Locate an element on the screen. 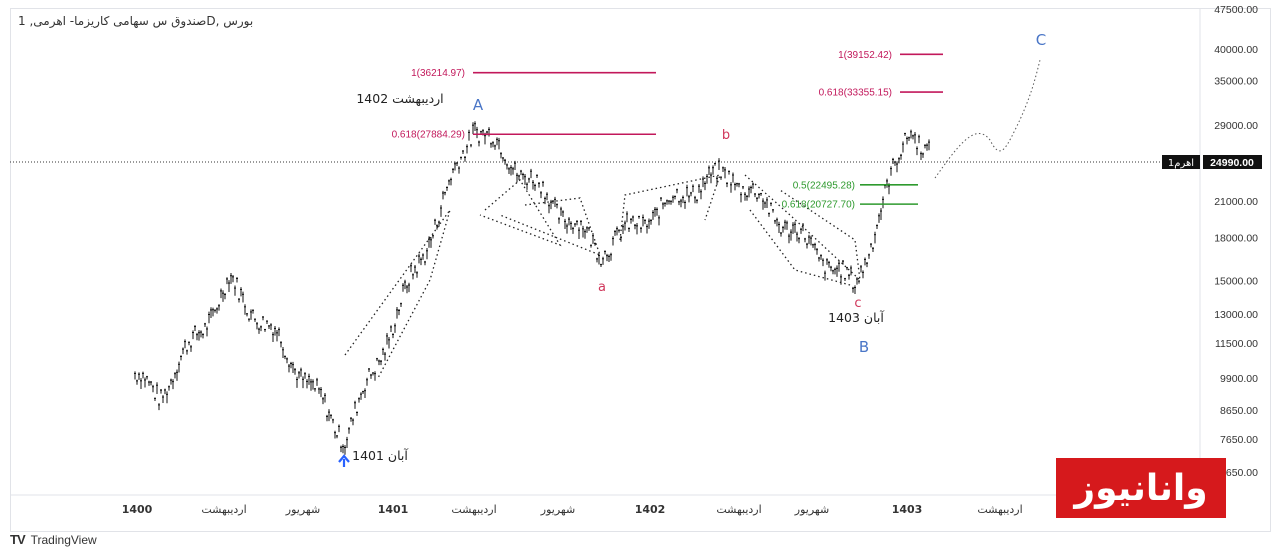  wave-channels is located at coordinates (602, 276).